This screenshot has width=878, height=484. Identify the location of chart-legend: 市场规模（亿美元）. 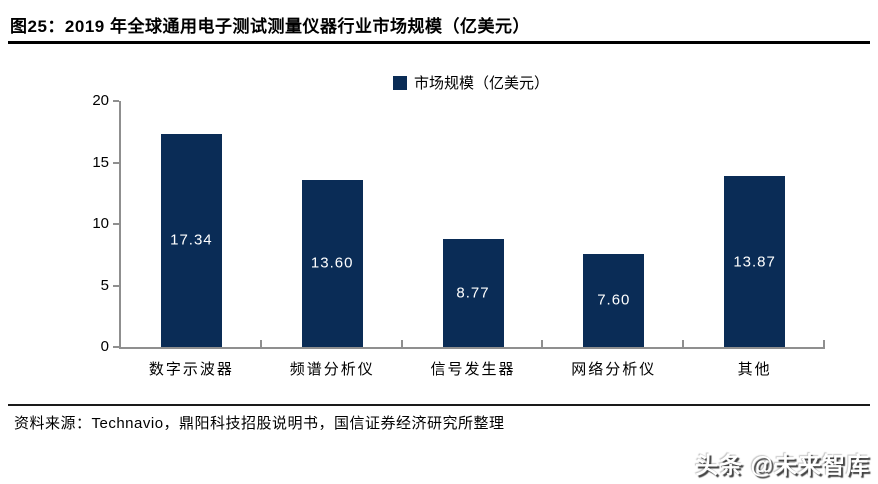
(471, 82).